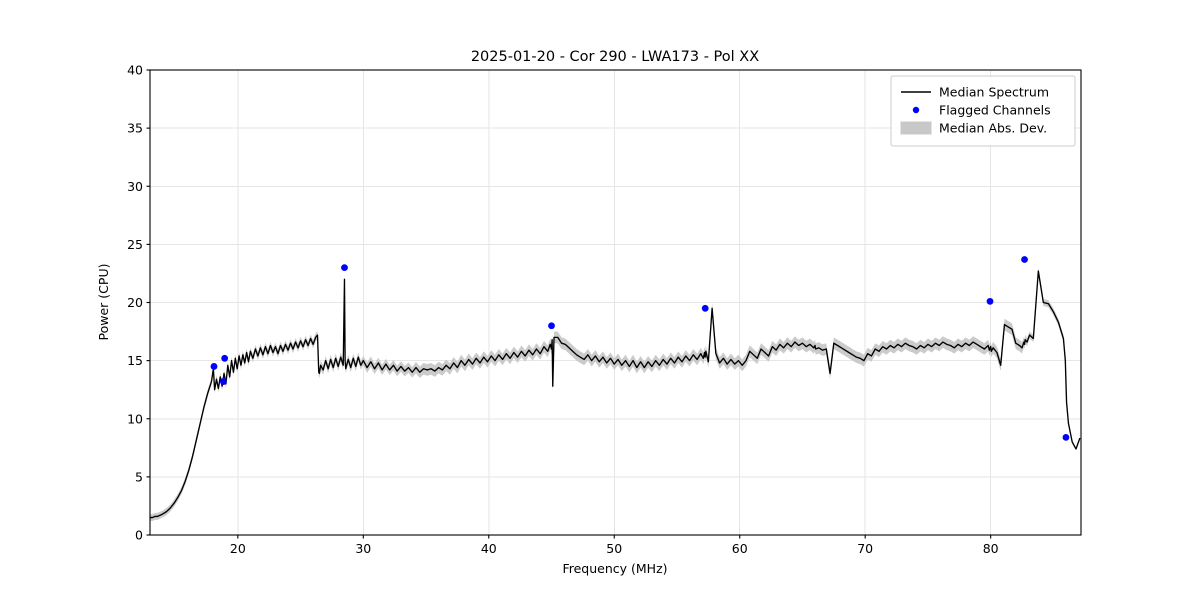  Describe the element at coordinates (916, 128) in the screenshot. I see `legend-patch-swatch` at that location.